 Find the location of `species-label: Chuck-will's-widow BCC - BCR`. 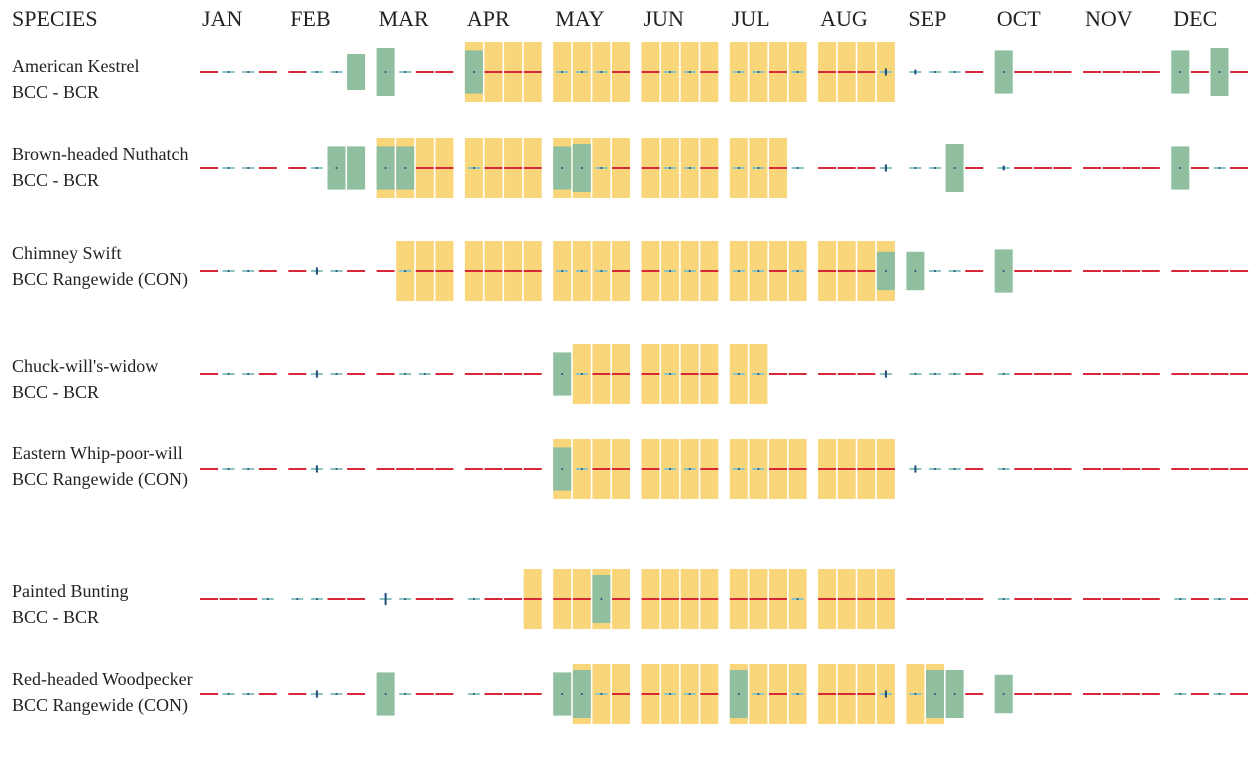

species-label: Chuck-will's-widow BCC - BCR is located at coordinates (104, 379).